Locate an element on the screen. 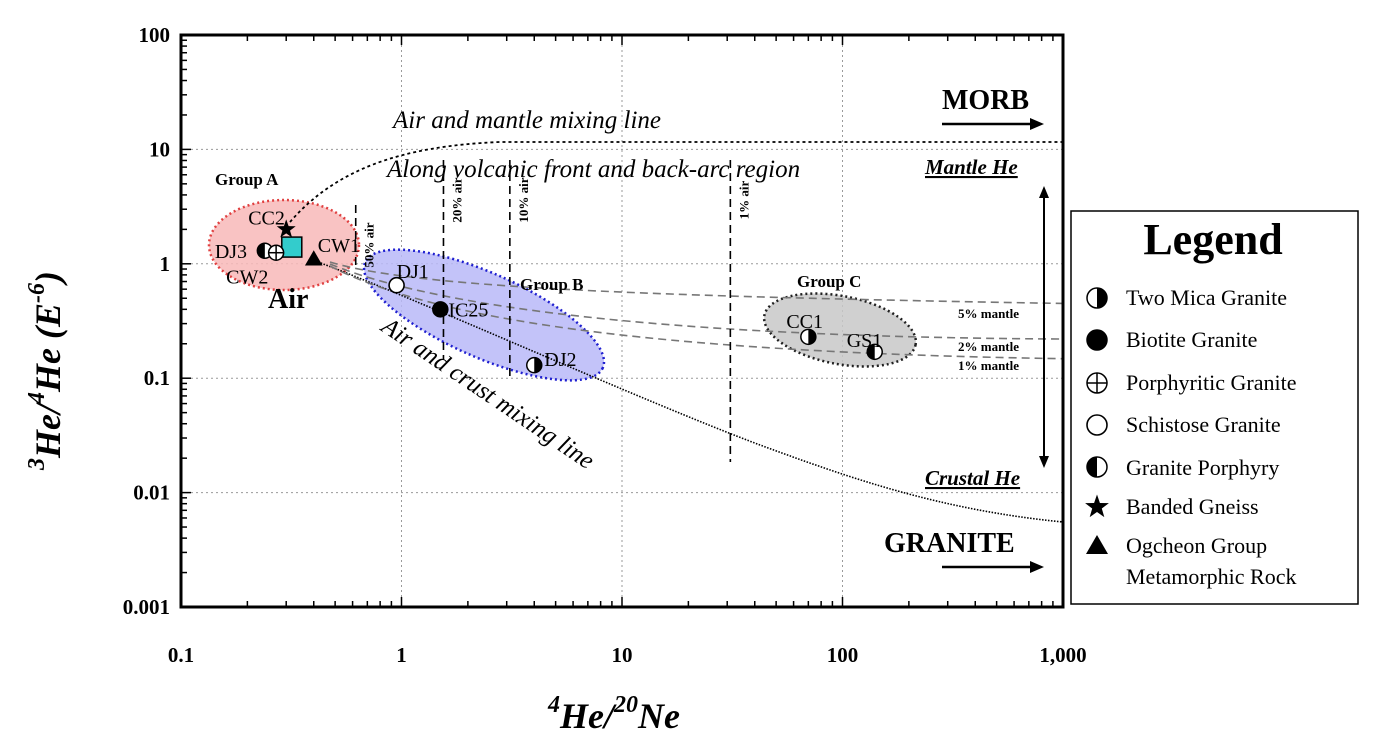  legend-symbol-banded-gneiss is located at coordinates (1097, 506).